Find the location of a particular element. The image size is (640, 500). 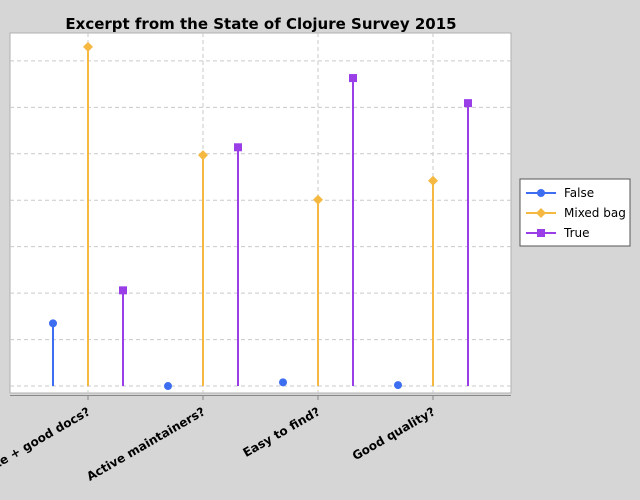

x-tick-label: Accurate + good docs? is located at coordinates (46, 448).